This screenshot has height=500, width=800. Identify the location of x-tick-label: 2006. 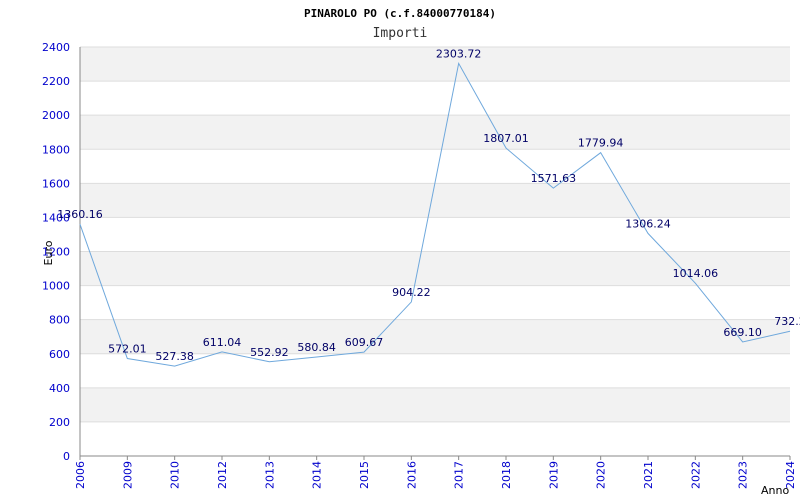
(80, 475).